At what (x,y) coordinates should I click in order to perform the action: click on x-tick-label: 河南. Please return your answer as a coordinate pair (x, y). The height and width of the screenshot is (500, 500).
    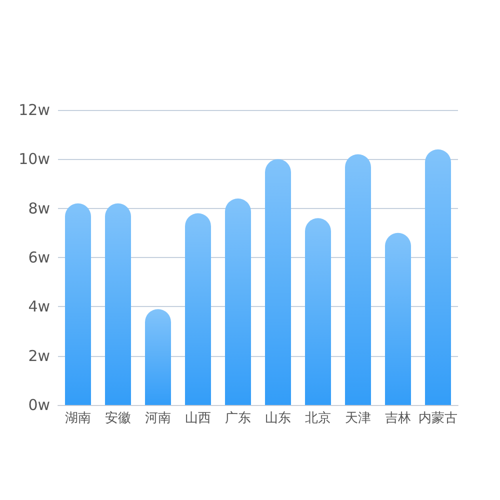
    Looking at the image, I should click on (158, 418).